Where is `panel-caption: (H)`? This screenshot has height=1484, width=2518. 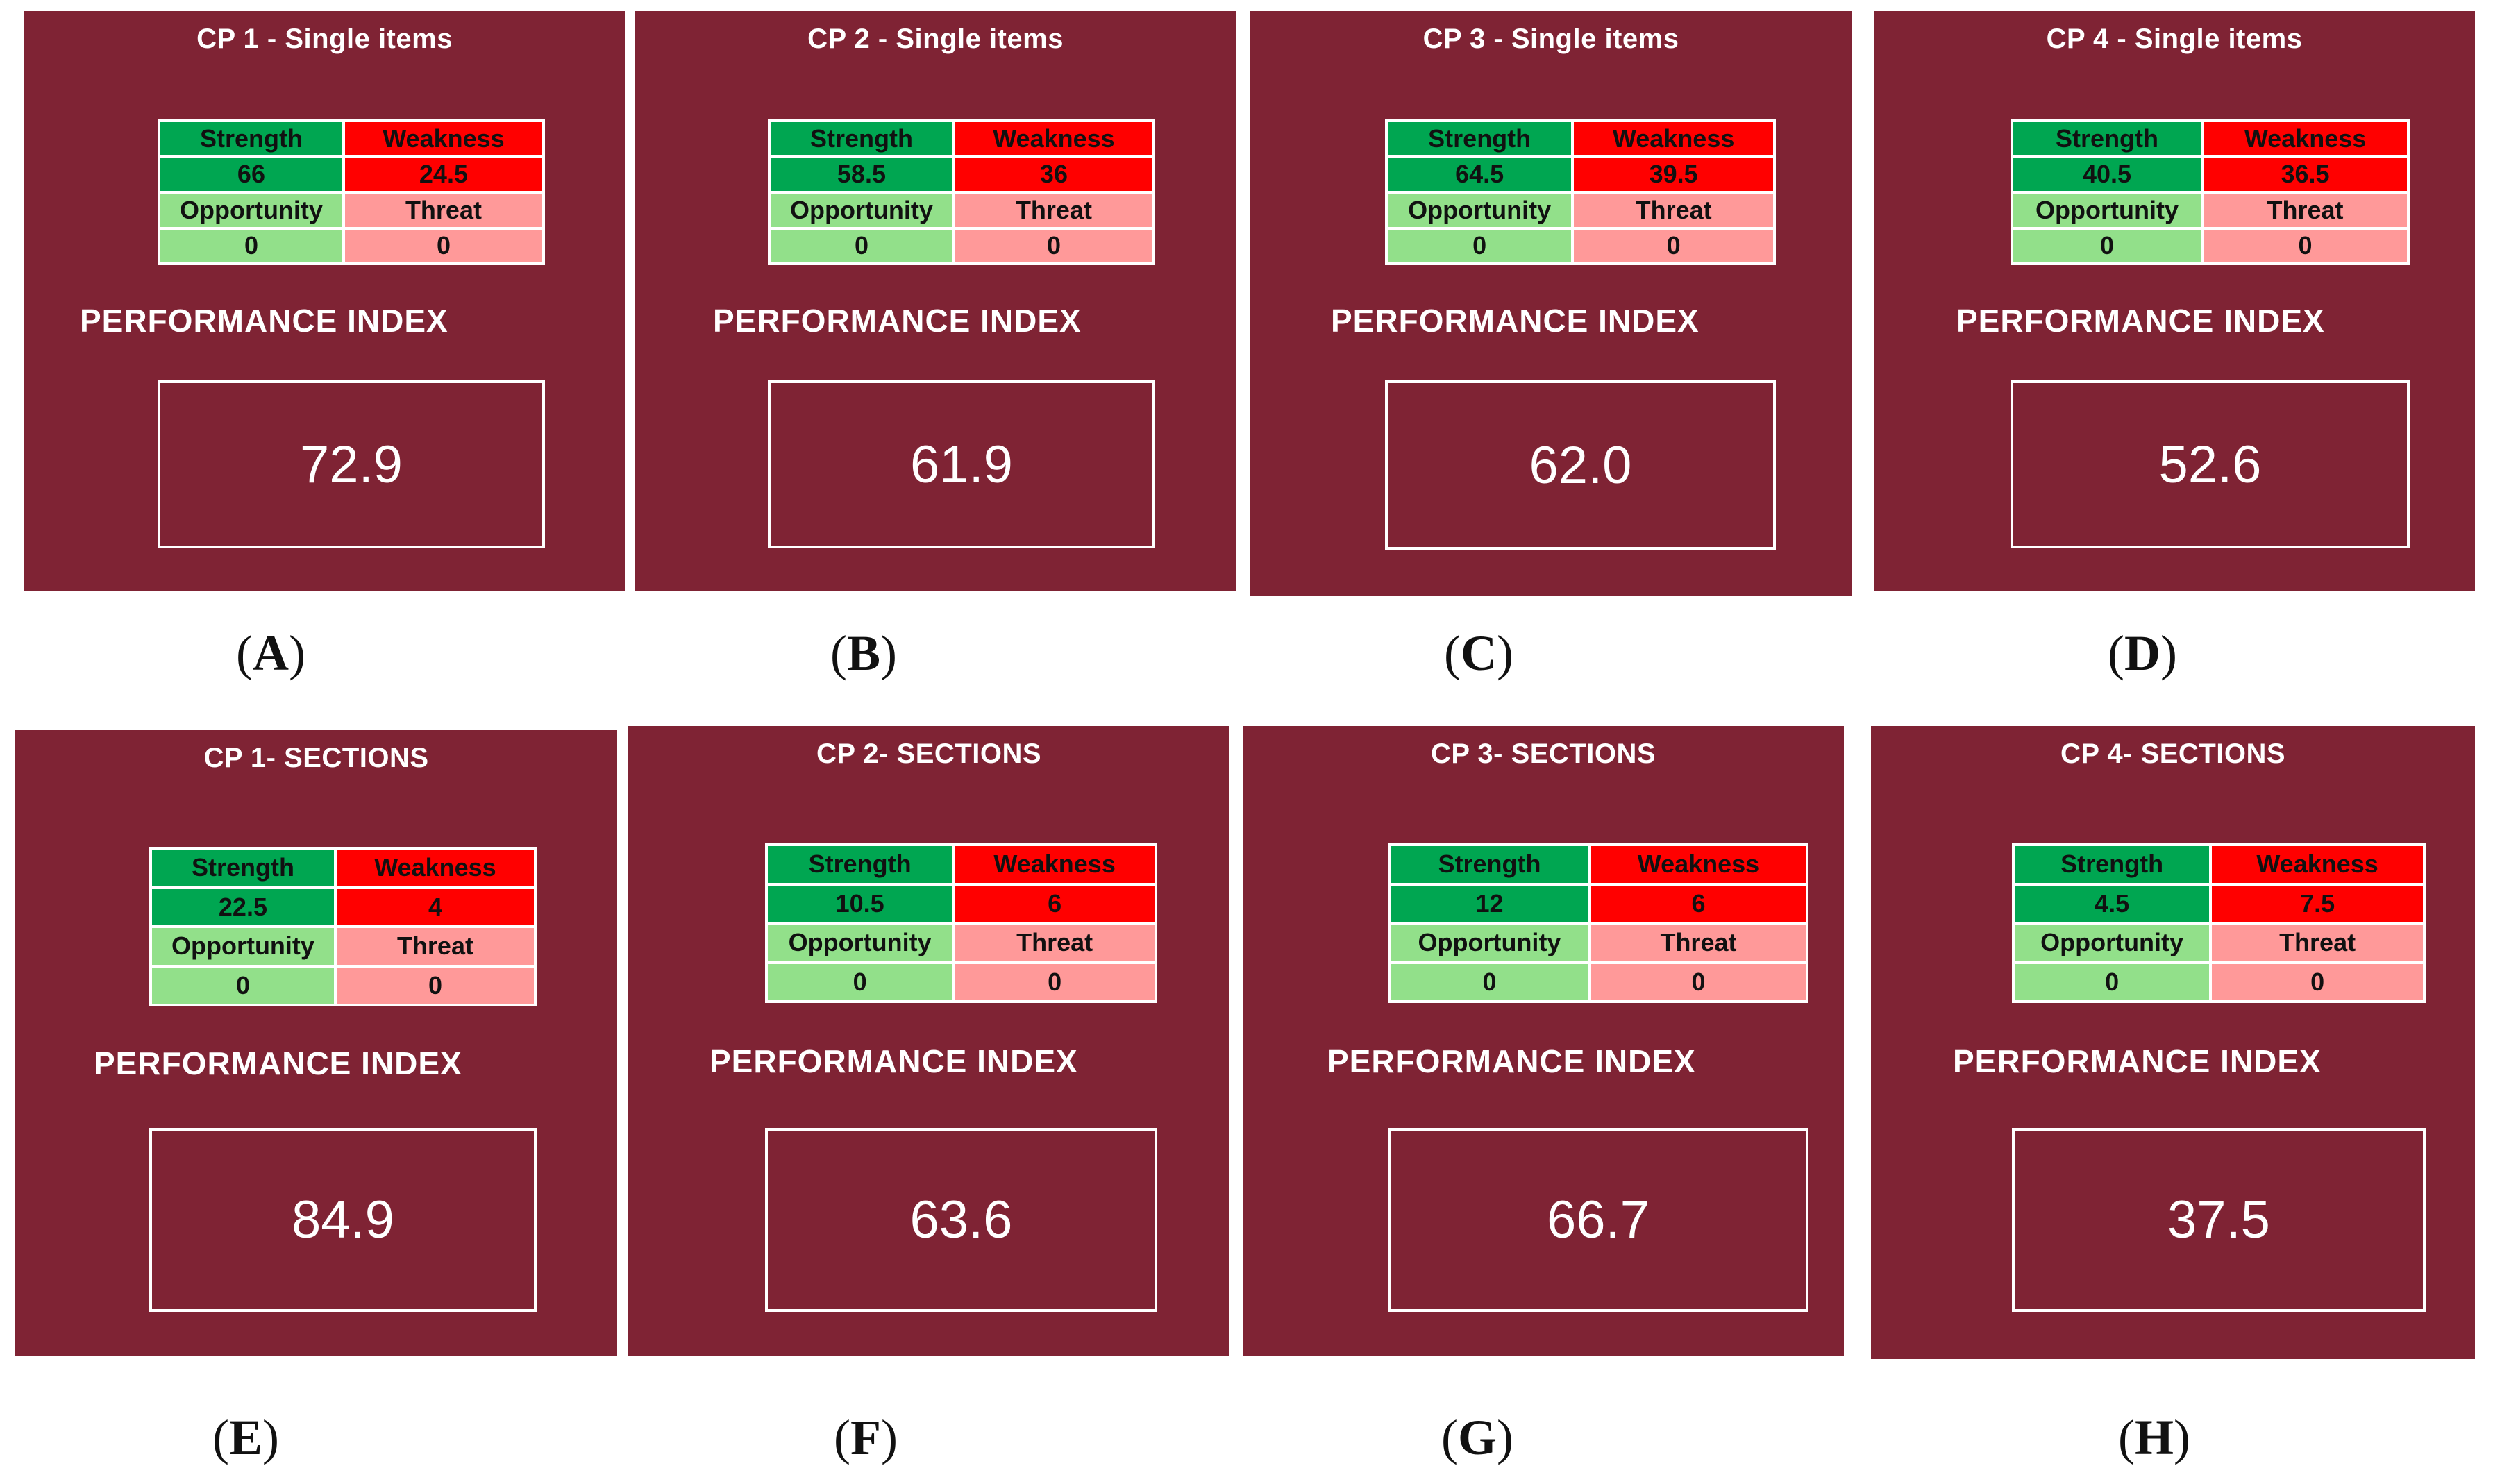
panel-caption: (H) is located at coordinates (2154, 1438).